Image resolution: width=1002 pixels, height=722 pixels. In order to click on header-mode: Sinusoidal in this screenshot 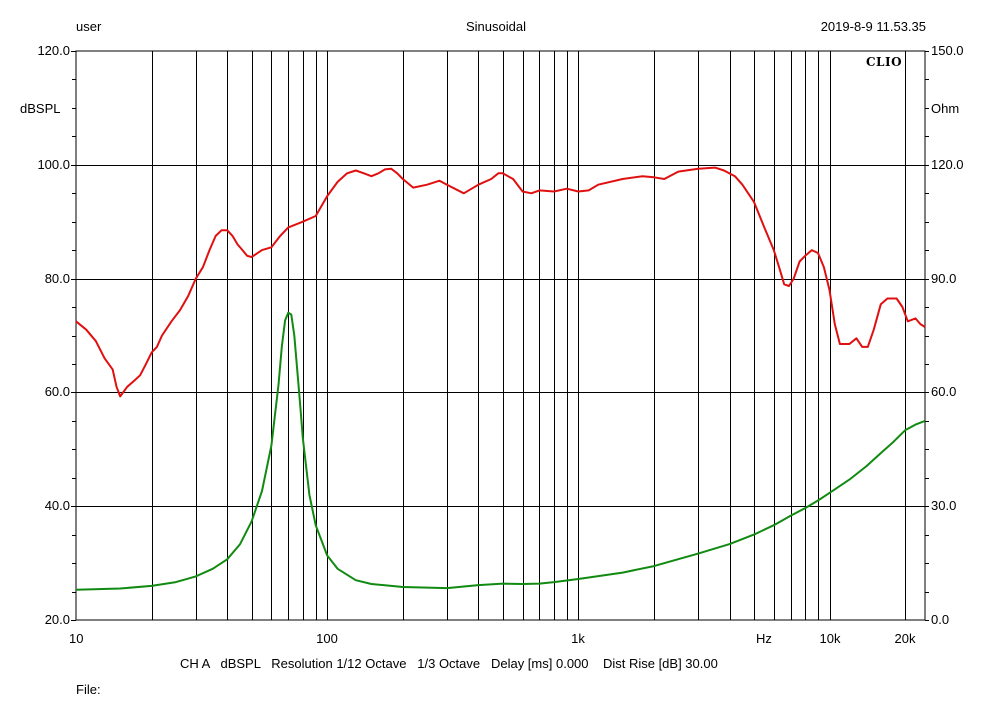, I will do `click(496, 26)`.